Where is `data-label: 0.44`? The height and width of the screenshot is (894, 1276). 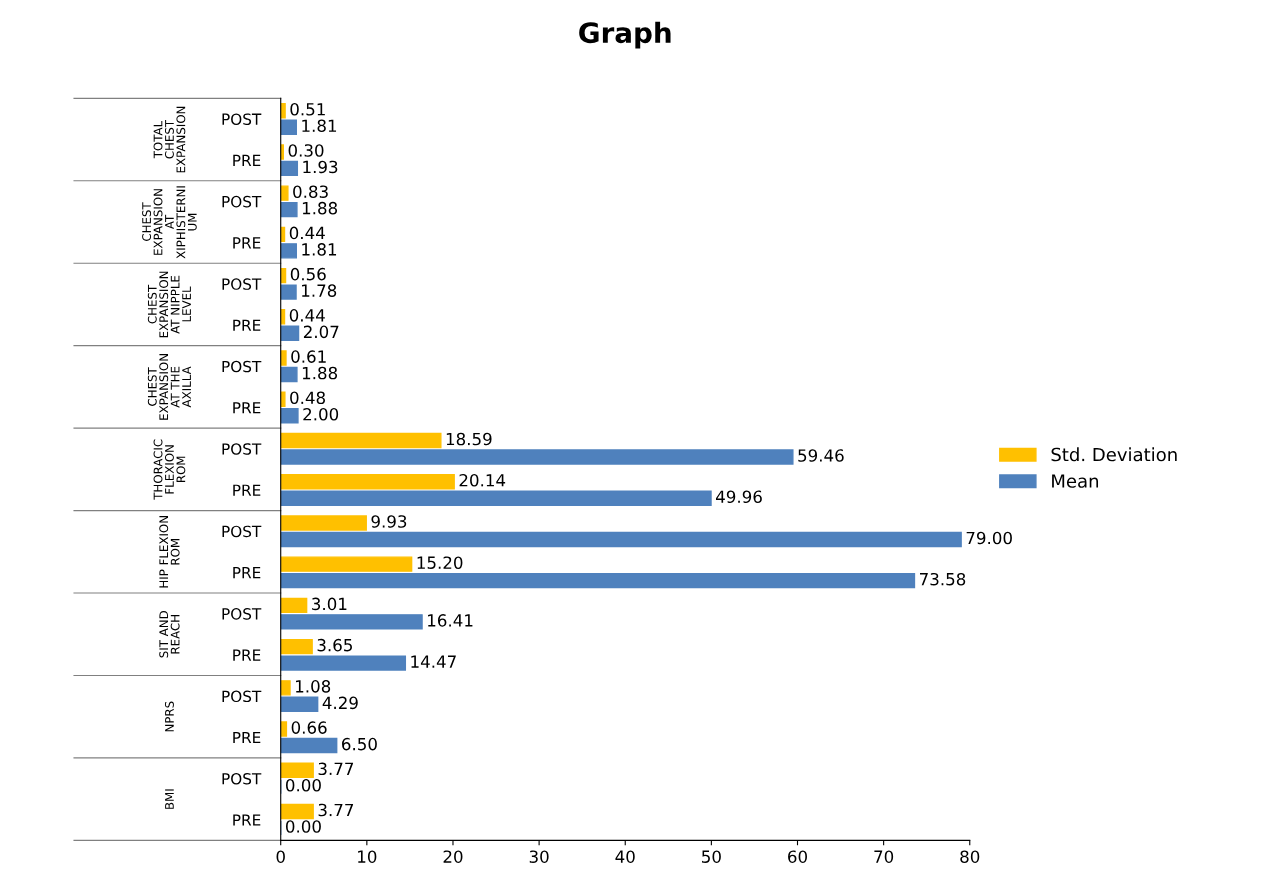 data-label: 0.44 is located at coordinates (307, 233).